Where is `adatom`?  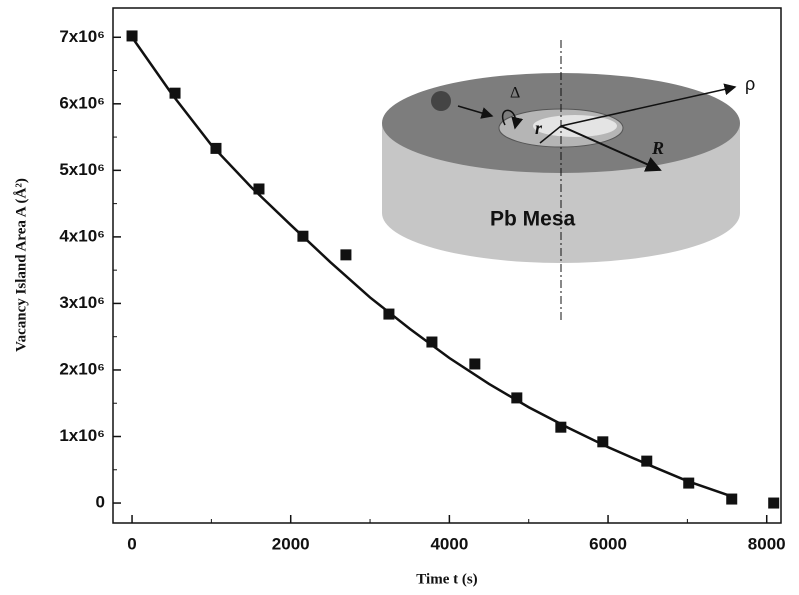 adatom is located at coordinates (441, 101).